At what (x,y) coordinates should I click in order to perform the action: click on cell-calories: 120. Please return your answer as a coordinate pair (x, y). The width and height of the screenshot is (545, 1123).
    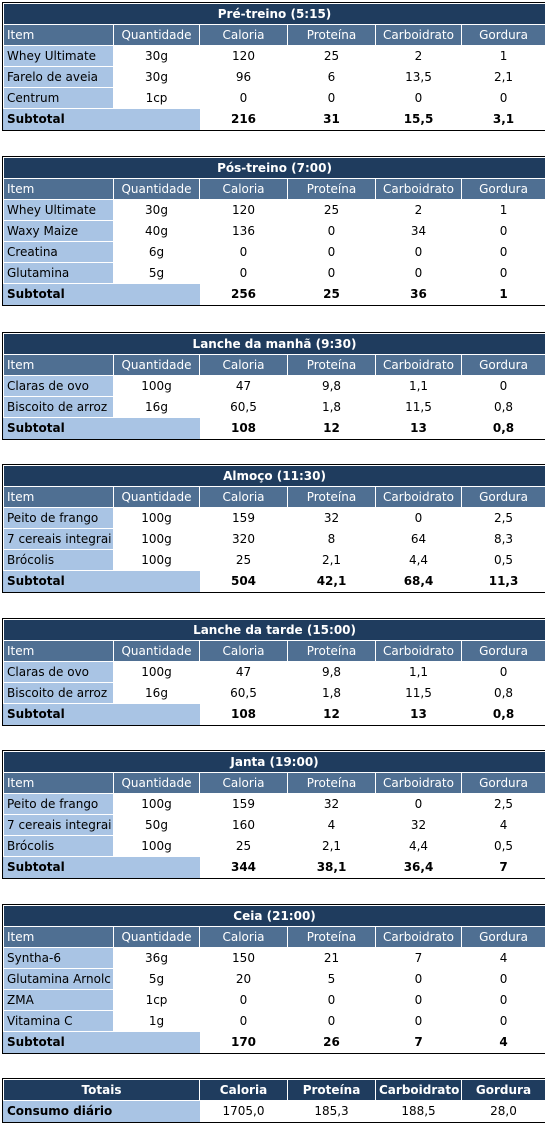
    Looking at the image, I should click on (243, 56).